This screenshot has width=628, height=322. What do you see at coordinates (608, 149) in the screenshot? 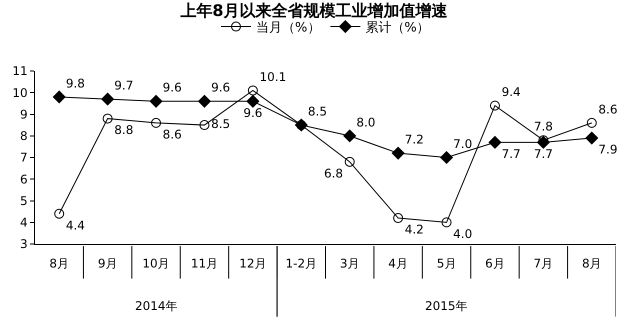
I see `data-label: 7.9` at bounding box center [608, 149].